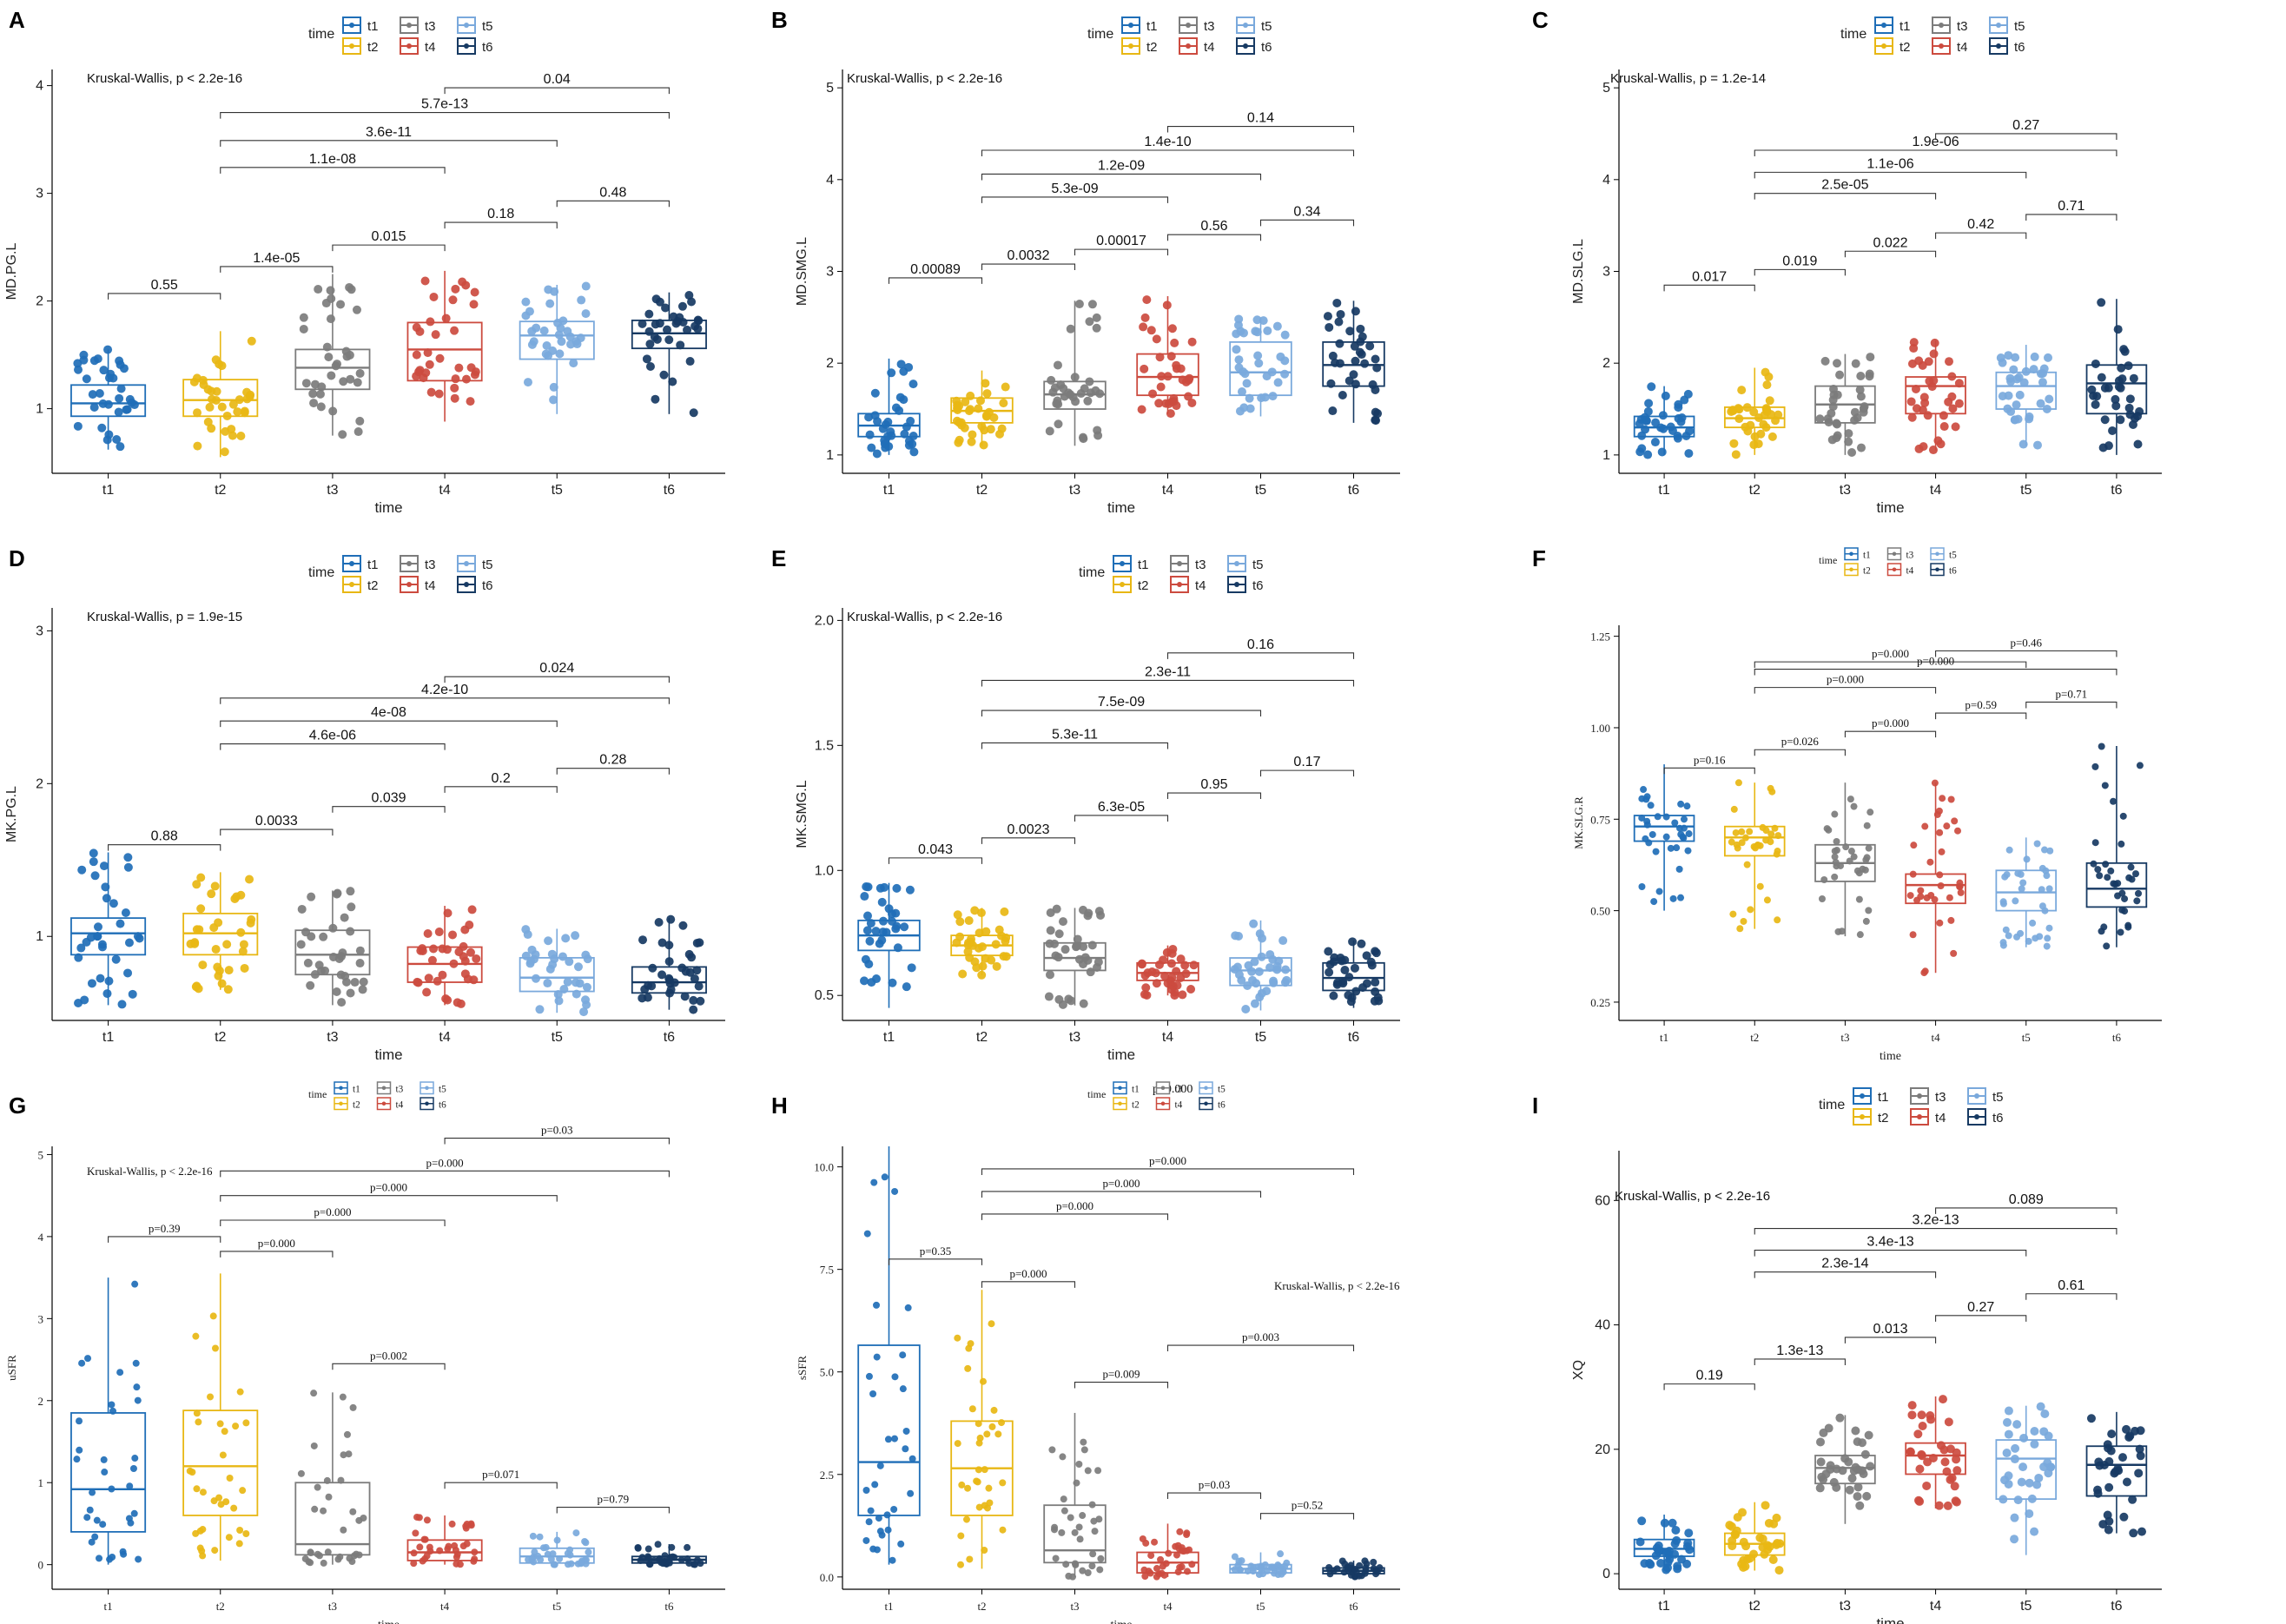  I want to click on box-t6, so click(669, 1554).